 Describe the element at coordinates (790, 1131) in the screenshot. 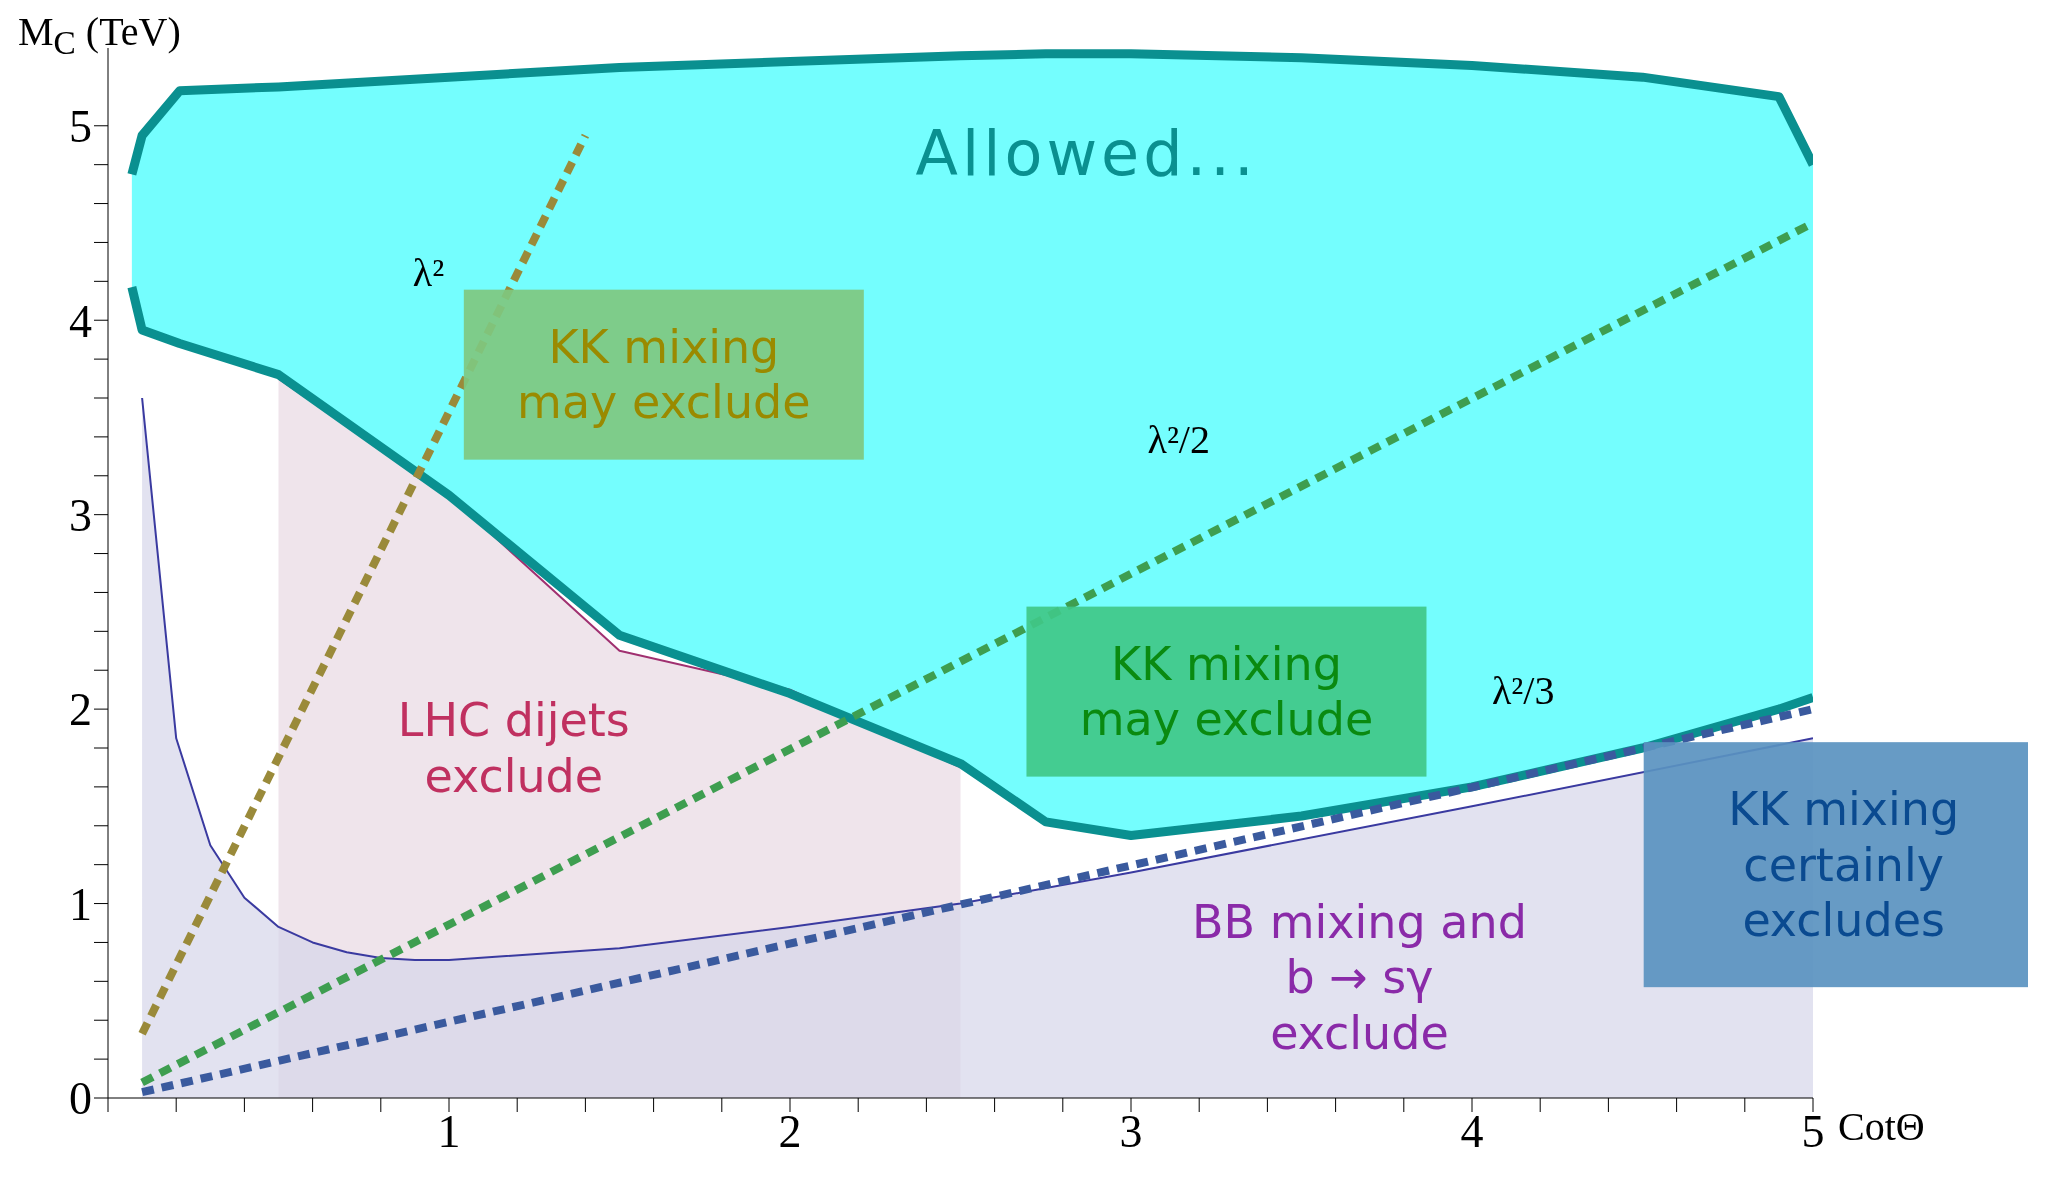

I see `x-tick-label: 2` at that location.